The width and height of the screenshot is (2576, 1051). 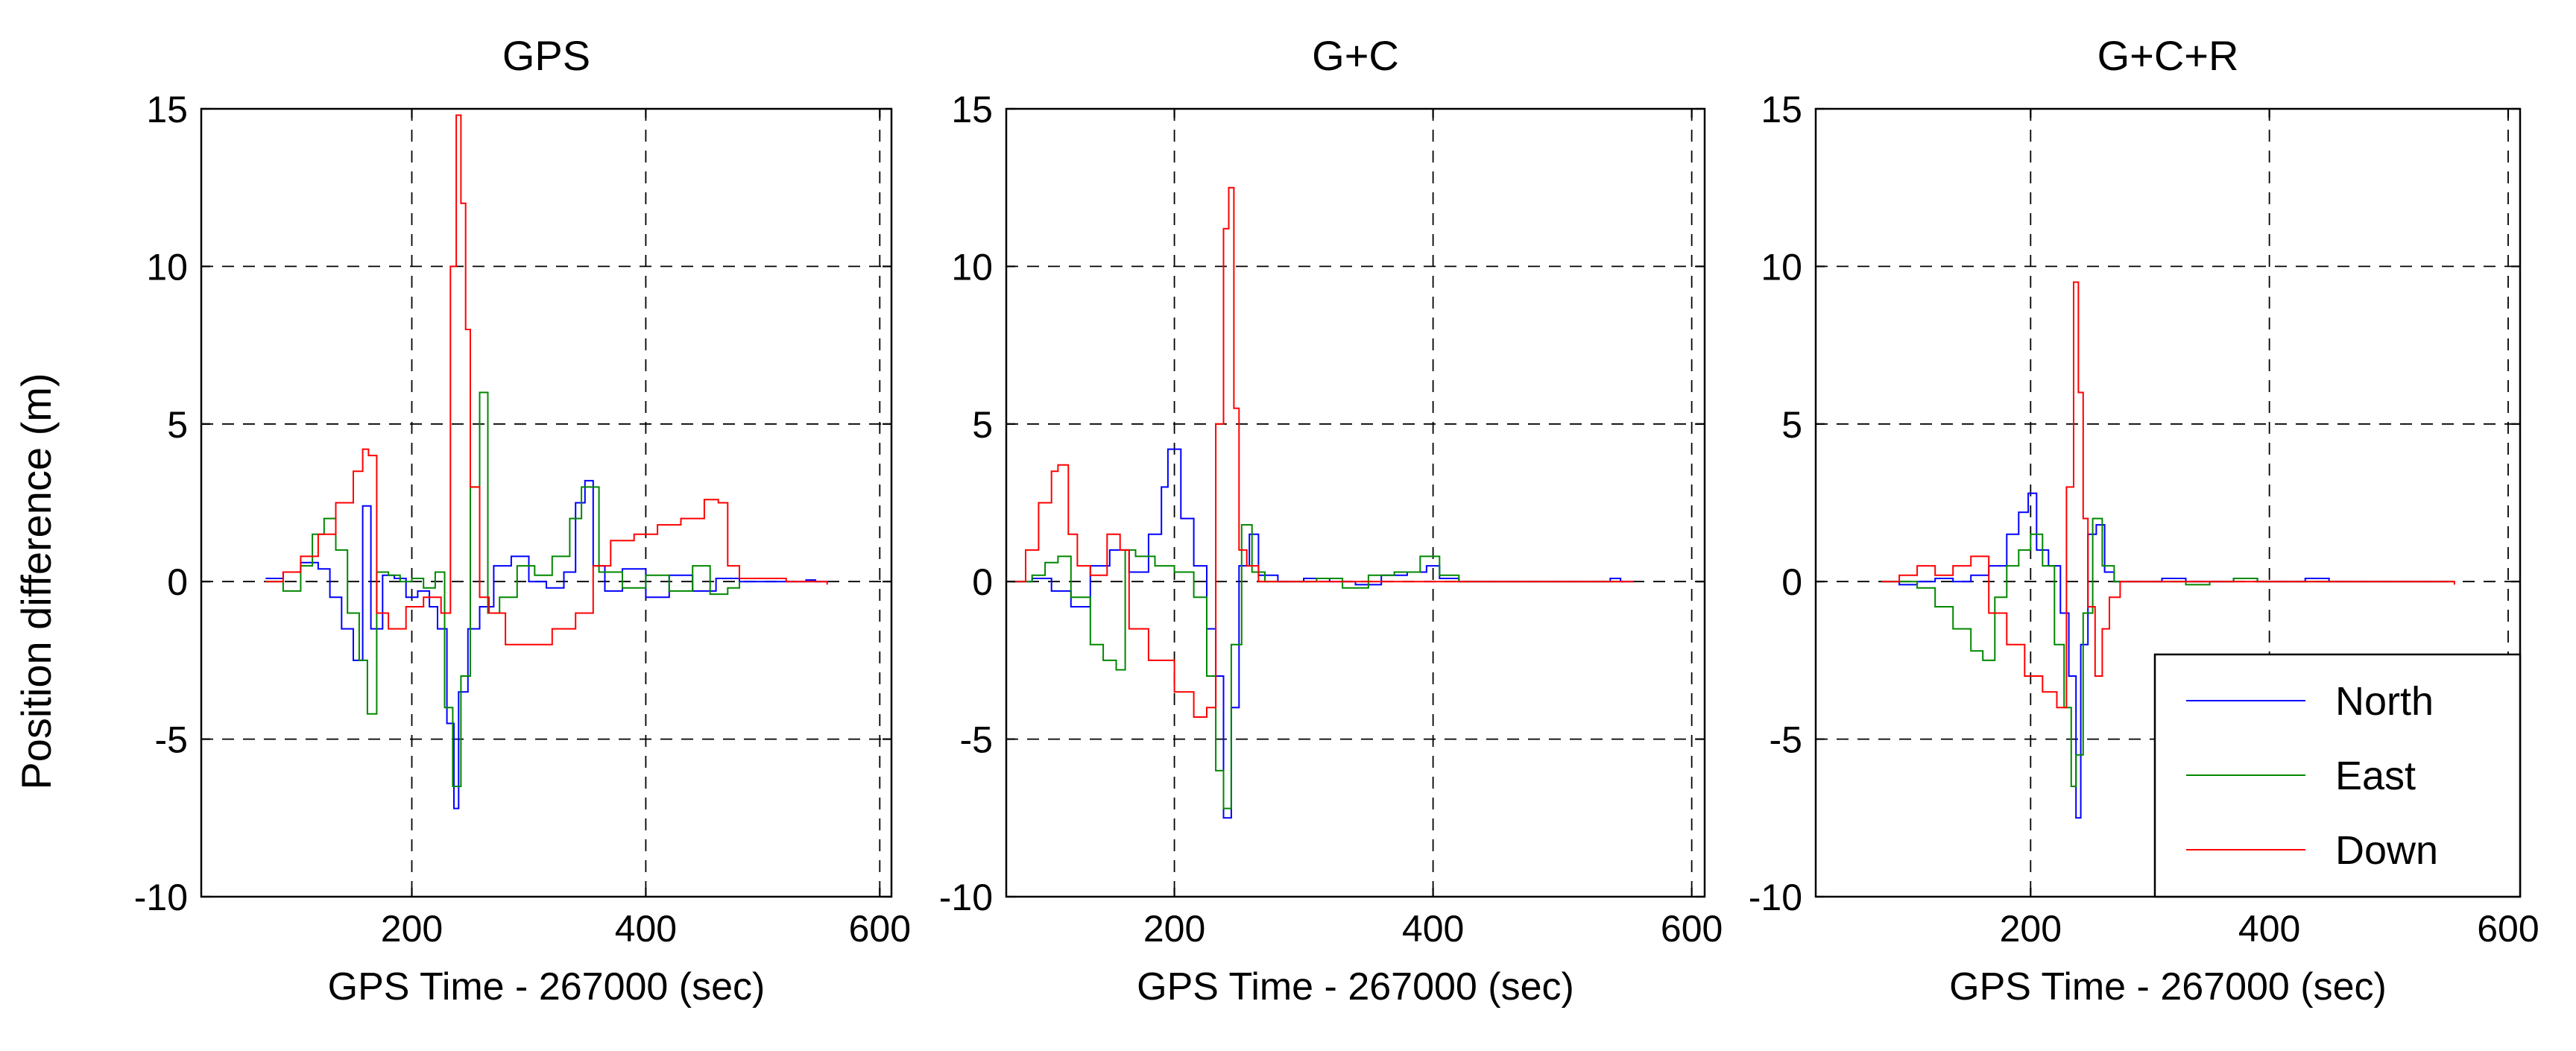 What do you see at coordinates (2384, 701) in the screenshot?
I see `legend-label-north: North` at bounding box center [2384, 701].